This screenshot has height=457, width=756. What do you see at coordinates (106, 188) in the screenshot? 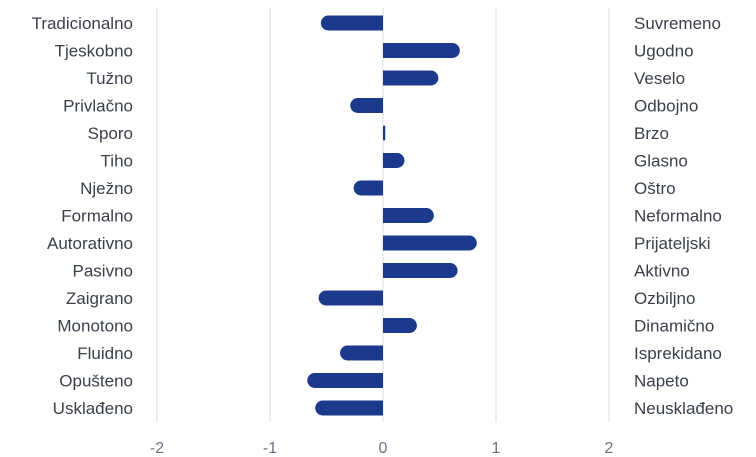
I see `left-category-label: Nježno` at bounding box center [106, 188].